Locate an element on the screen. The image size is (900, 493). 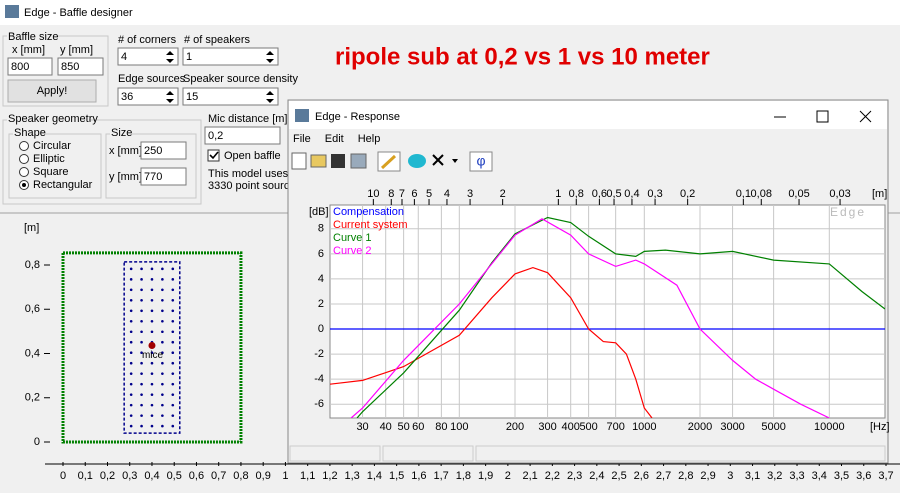
tool-new is located at coordinates (299, 161).